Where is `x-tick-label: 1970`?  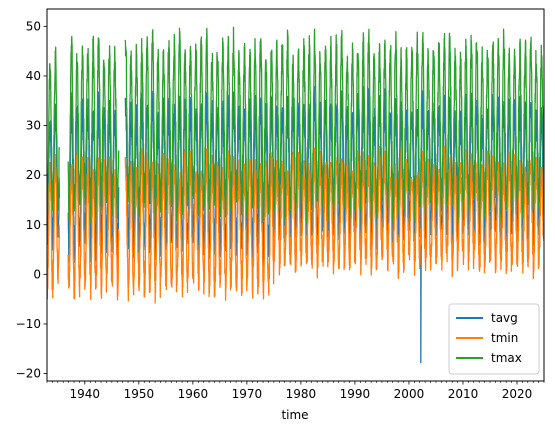 x-tick-label: 1970 is located at coordinates (247, 394).